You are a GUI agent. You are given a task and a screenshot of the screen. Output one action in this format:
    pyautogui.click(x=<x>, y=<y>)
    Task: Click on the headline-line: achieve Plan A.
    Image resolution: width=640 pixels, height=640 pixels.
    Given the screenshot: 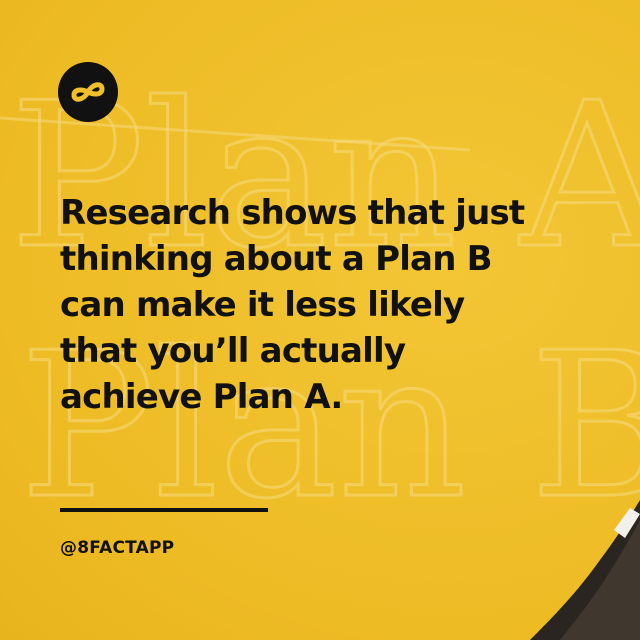 What is the action you would take?
    pyautogui.click(x=201, y=397)
    